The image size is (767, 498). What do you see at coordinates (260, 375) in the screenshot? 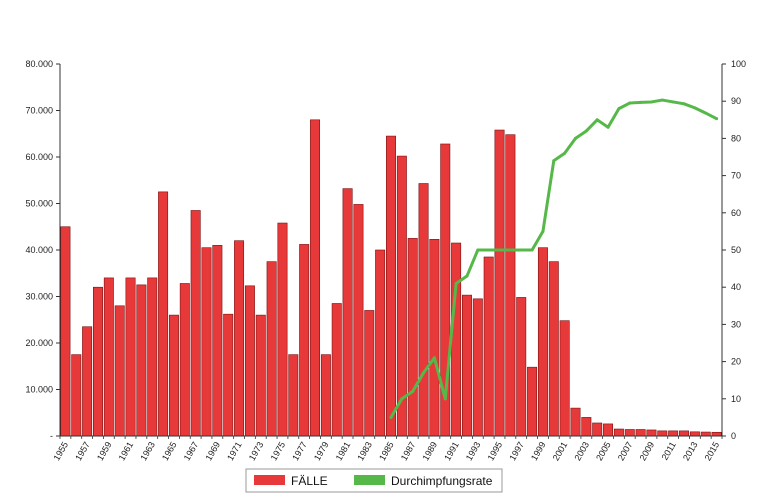
I see `bar-1973` at bounding box center [260, 375].